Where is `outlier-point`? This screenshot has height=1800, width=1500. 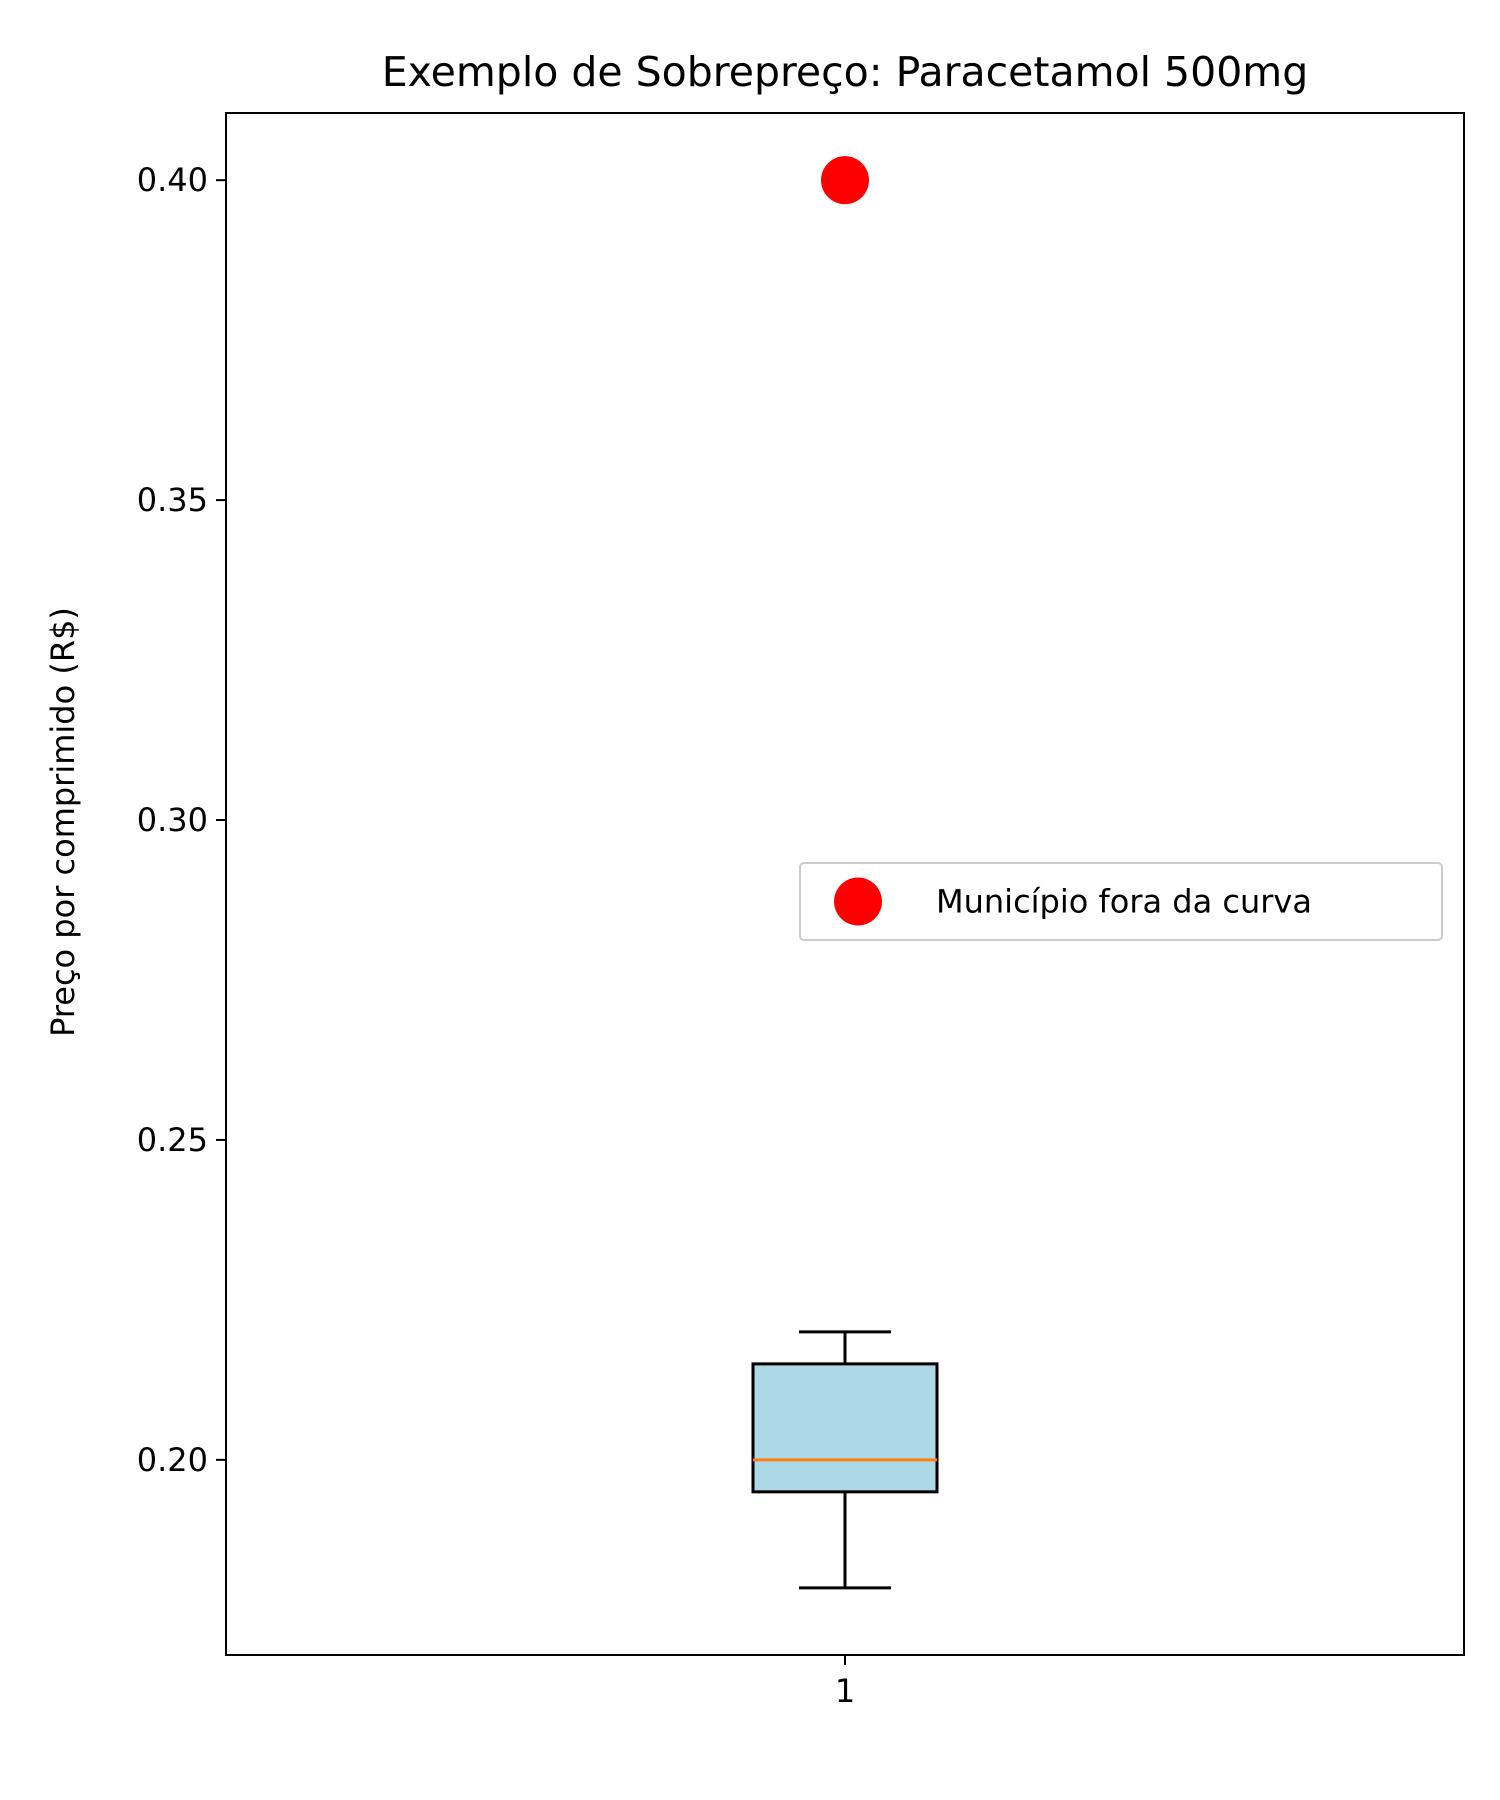 outlier-point is located at coordinates (845, 180).